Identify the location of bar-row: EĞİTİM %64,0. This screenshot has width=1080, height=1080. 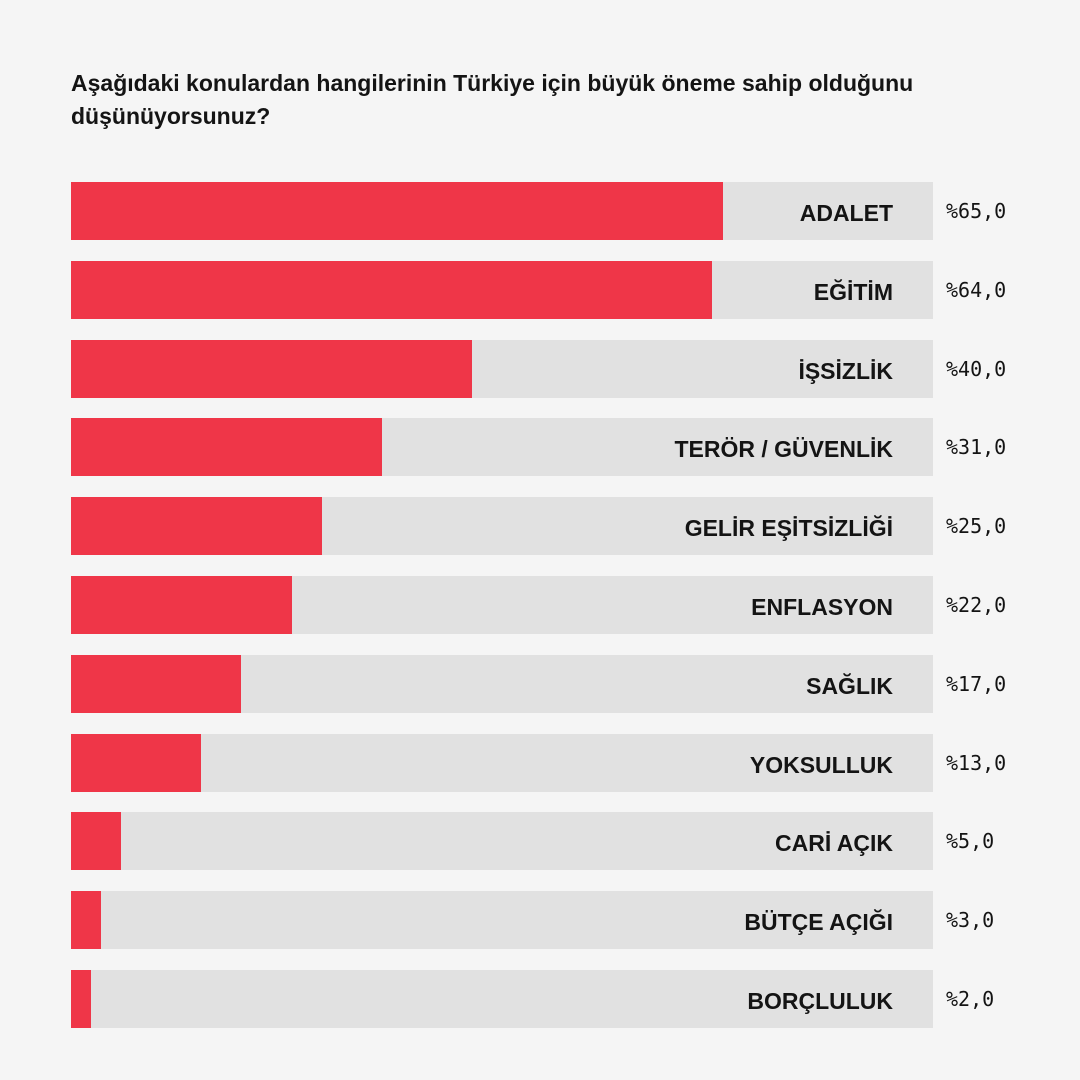
(571, 290).